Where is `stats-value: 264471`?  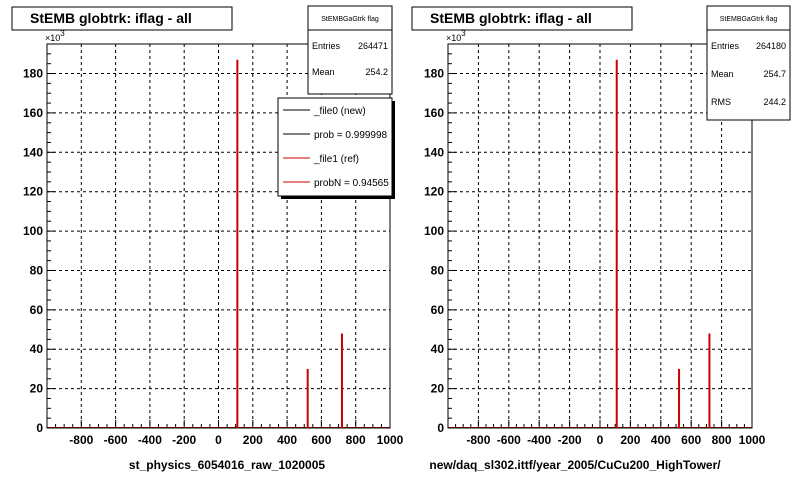 stats-value: 264471 is located at coordinates (373, 46).